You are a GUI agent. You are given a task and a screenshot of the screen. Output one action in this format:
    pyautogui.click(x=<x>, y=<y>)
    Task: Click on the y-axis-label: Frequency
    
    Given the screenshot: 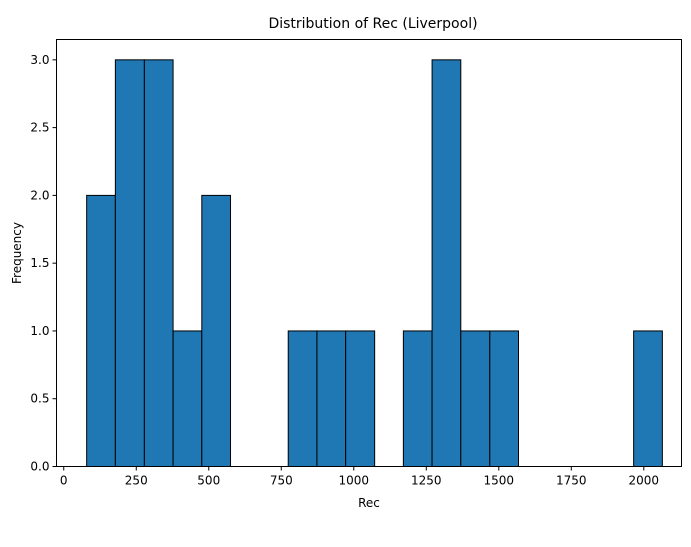 What is the action you would take?
    pyautogui.click(x=17, y=253)
    